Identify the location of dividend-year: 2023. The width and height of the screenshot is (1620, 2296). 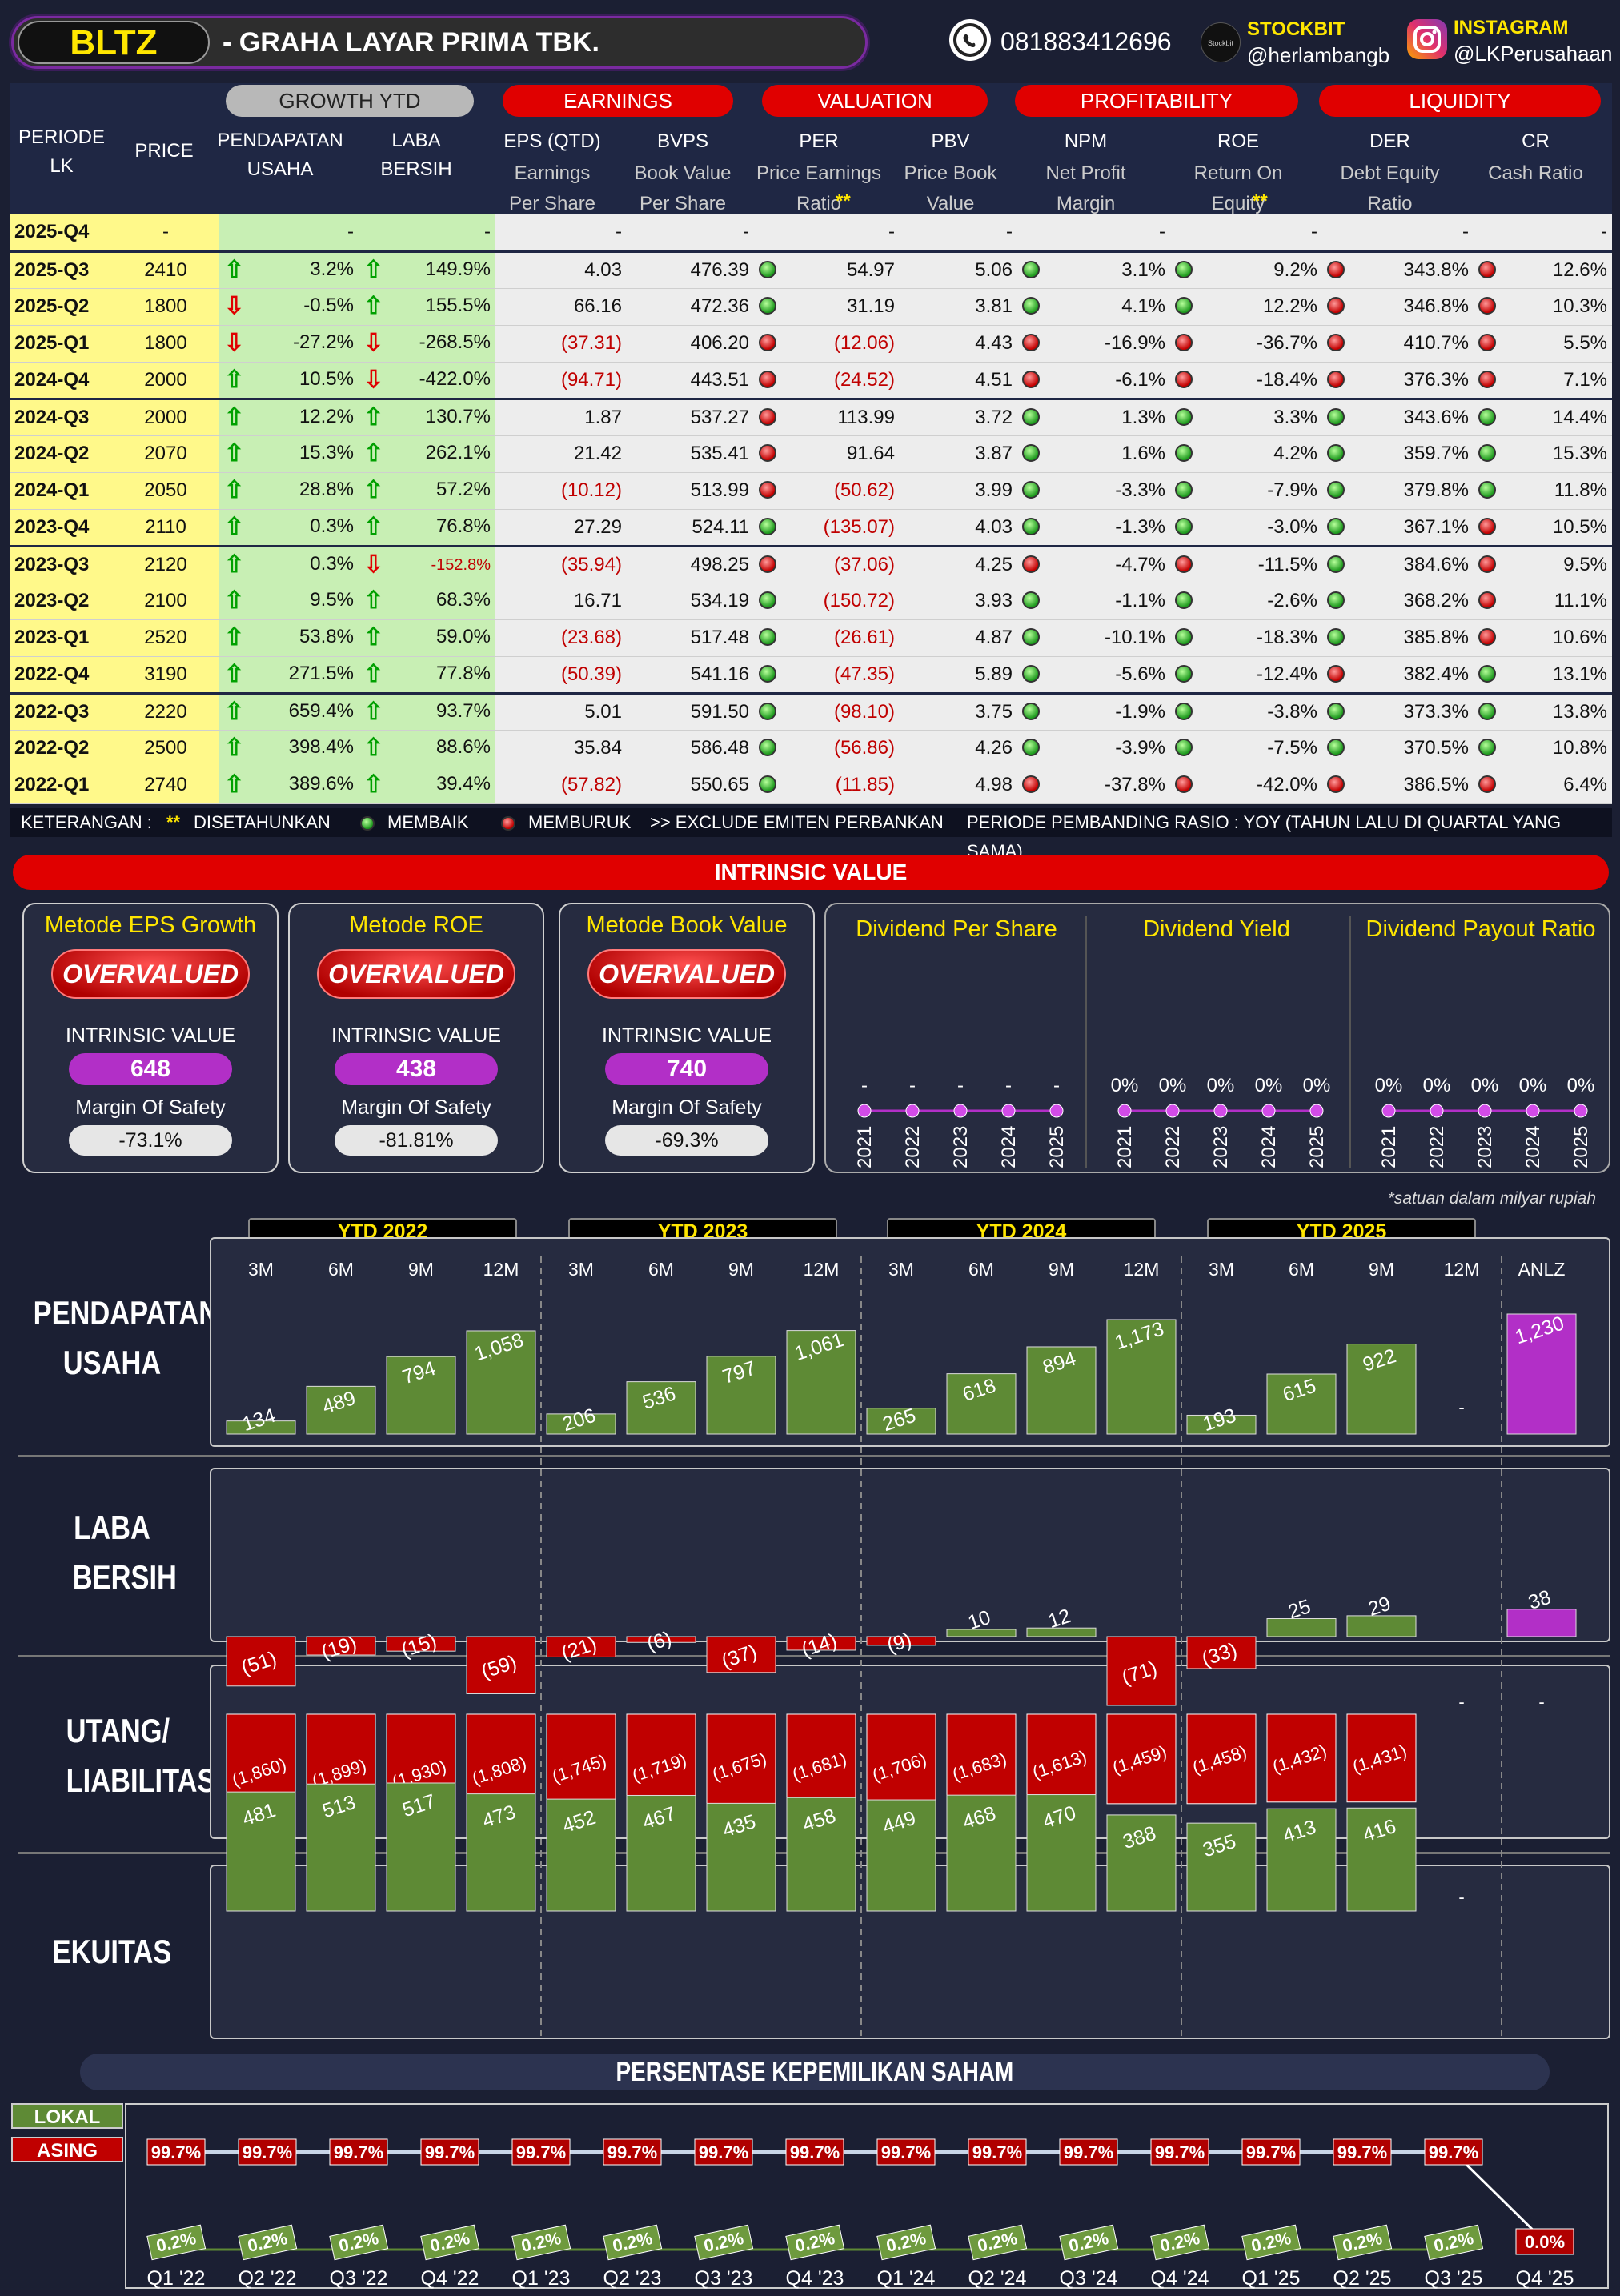
(1221, 1147).